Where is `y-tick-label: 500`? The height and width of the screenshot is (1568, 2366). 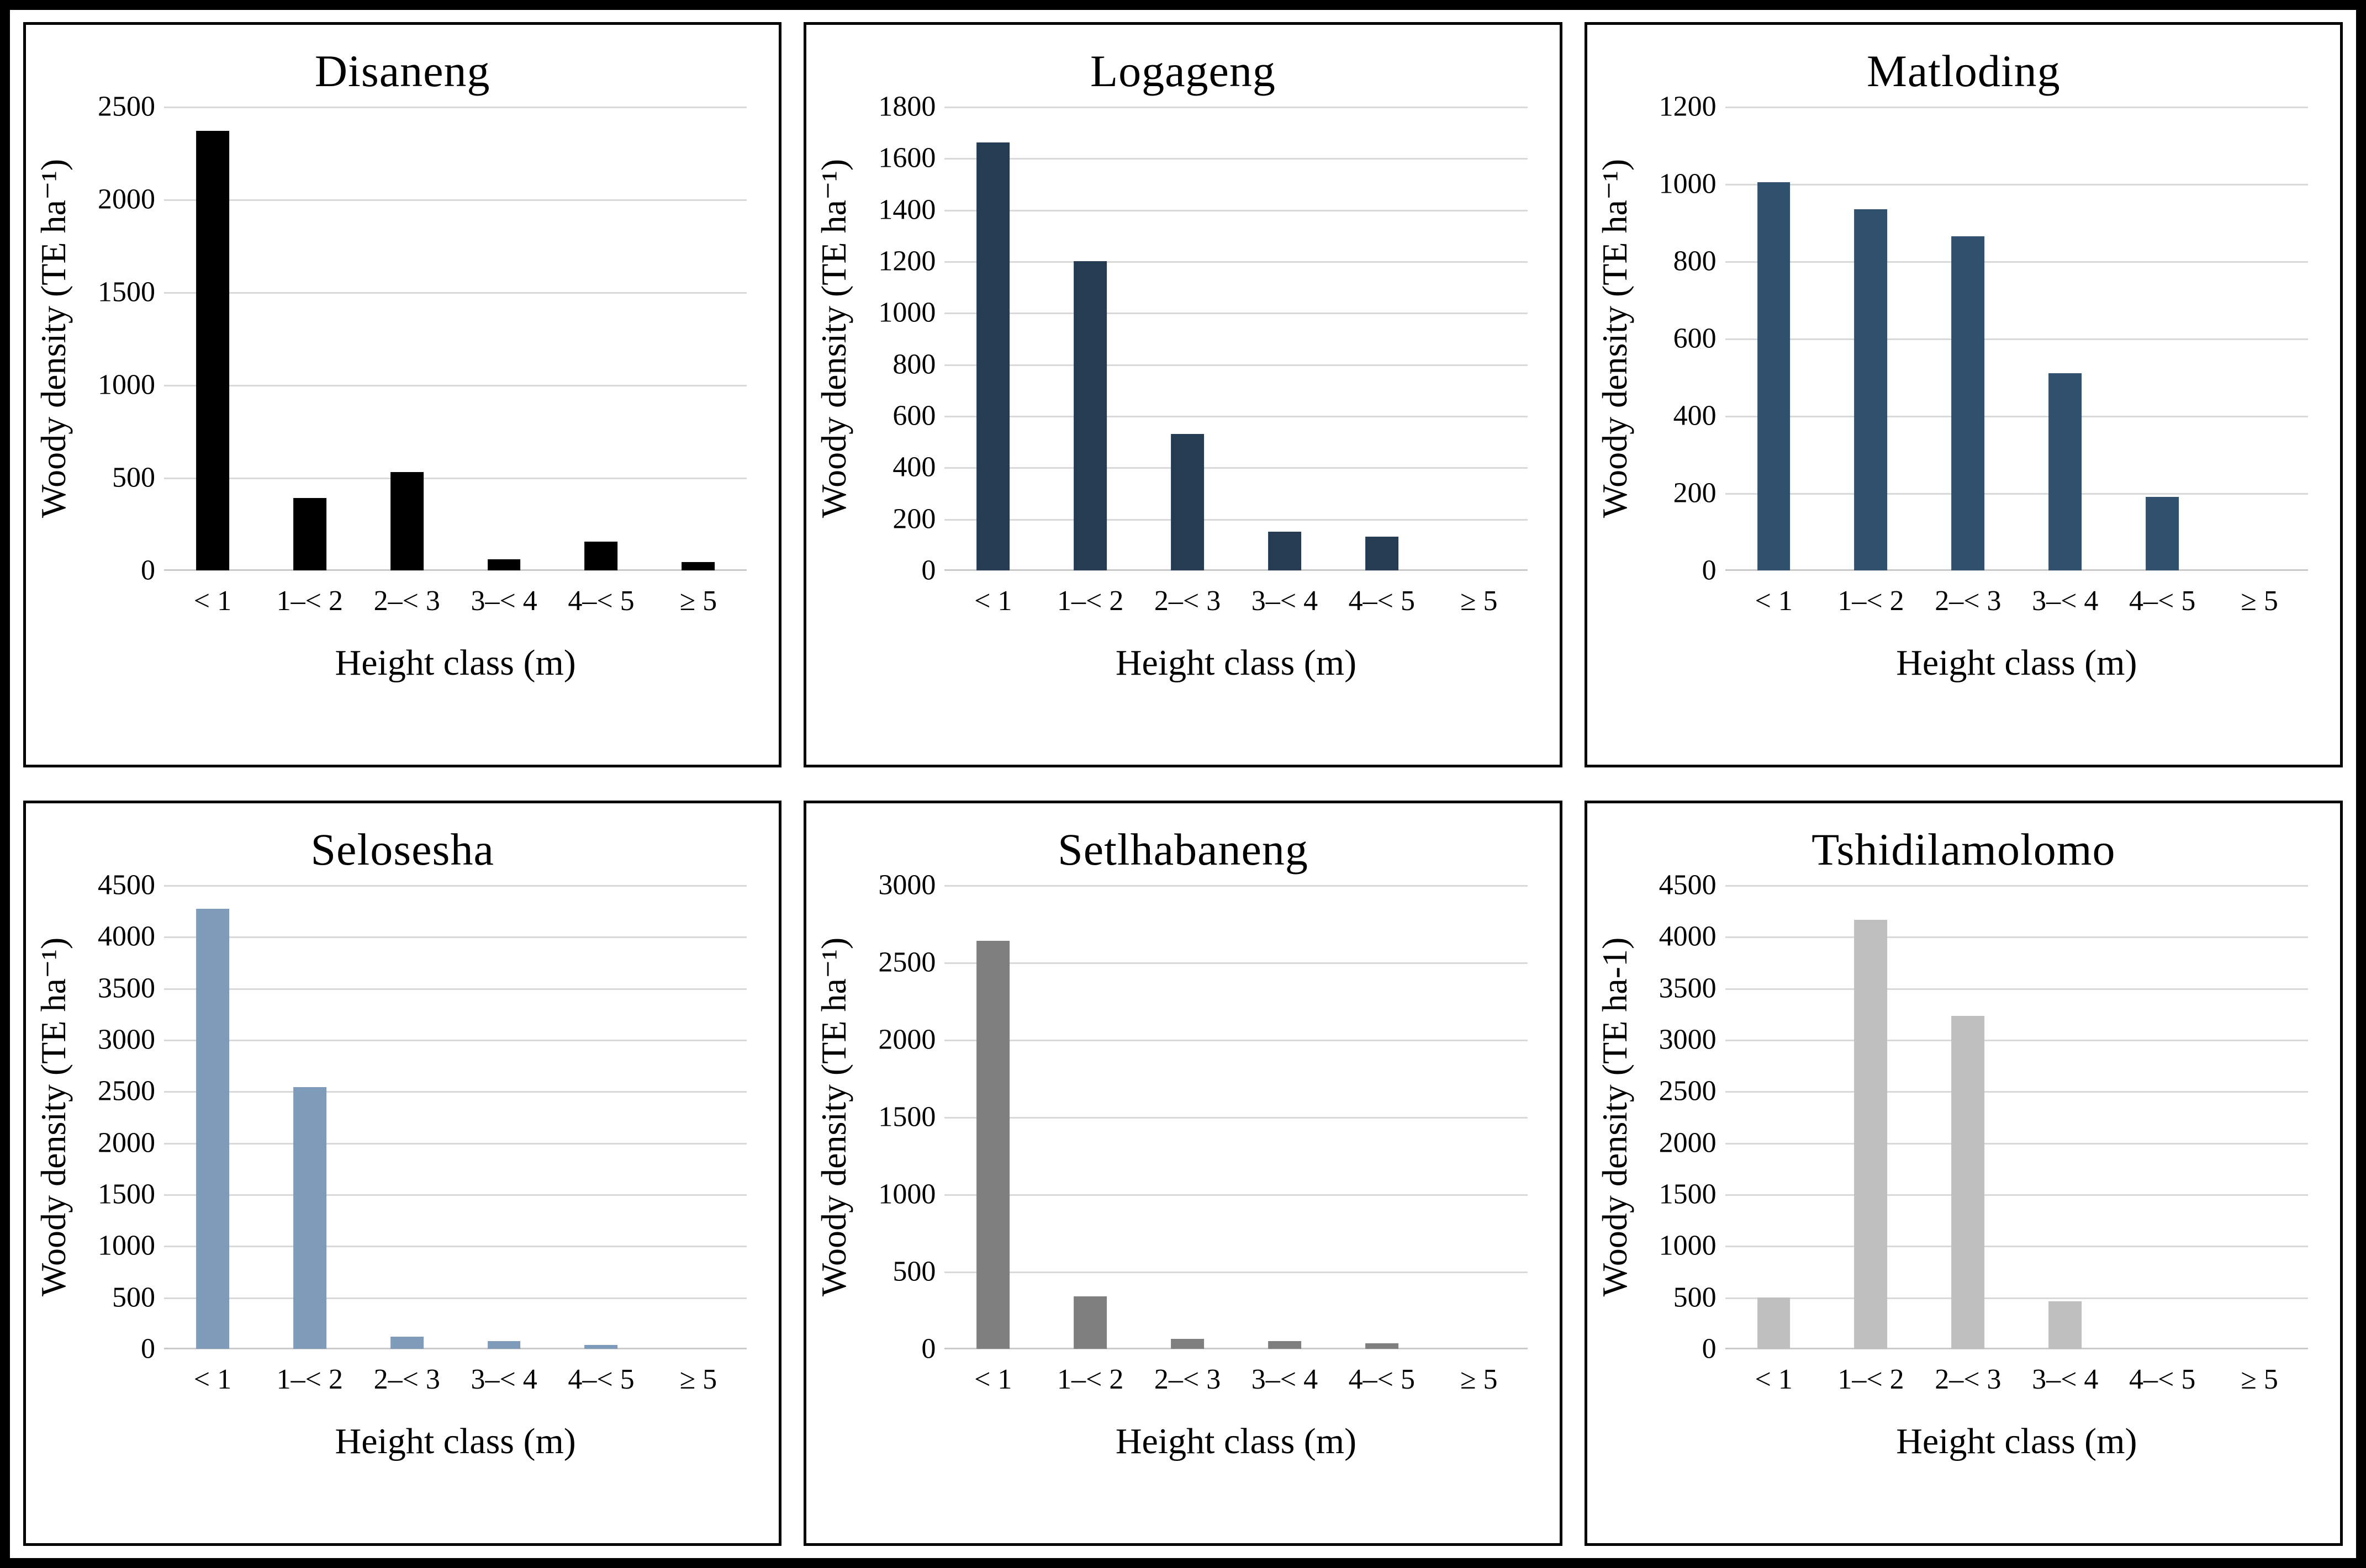 y-tick-label: 500 is located at coordinates (133, 1297).